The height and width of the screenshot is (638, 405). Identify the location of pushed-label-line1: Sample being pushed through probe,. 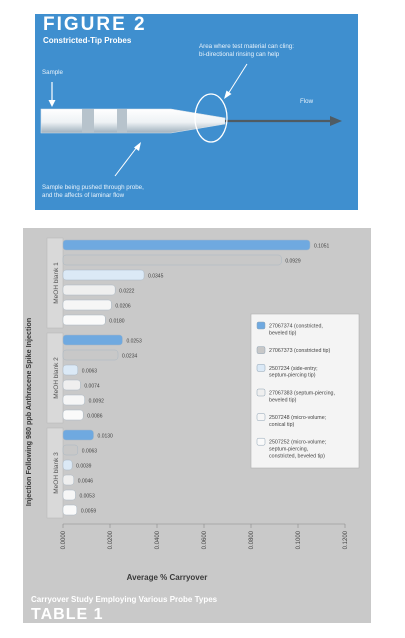
(93, 187).